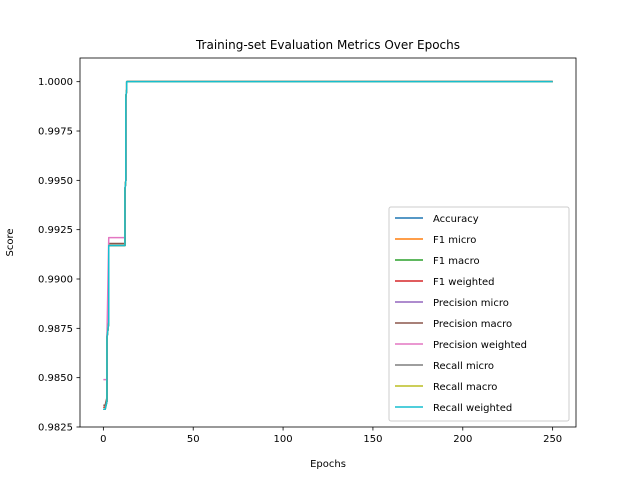 This screenshot has height=480, width=640. Describe the element at coordinates (472, 408) in the screenshot. I see `legend-label-recall-weighted: Recall weighted` at that location.